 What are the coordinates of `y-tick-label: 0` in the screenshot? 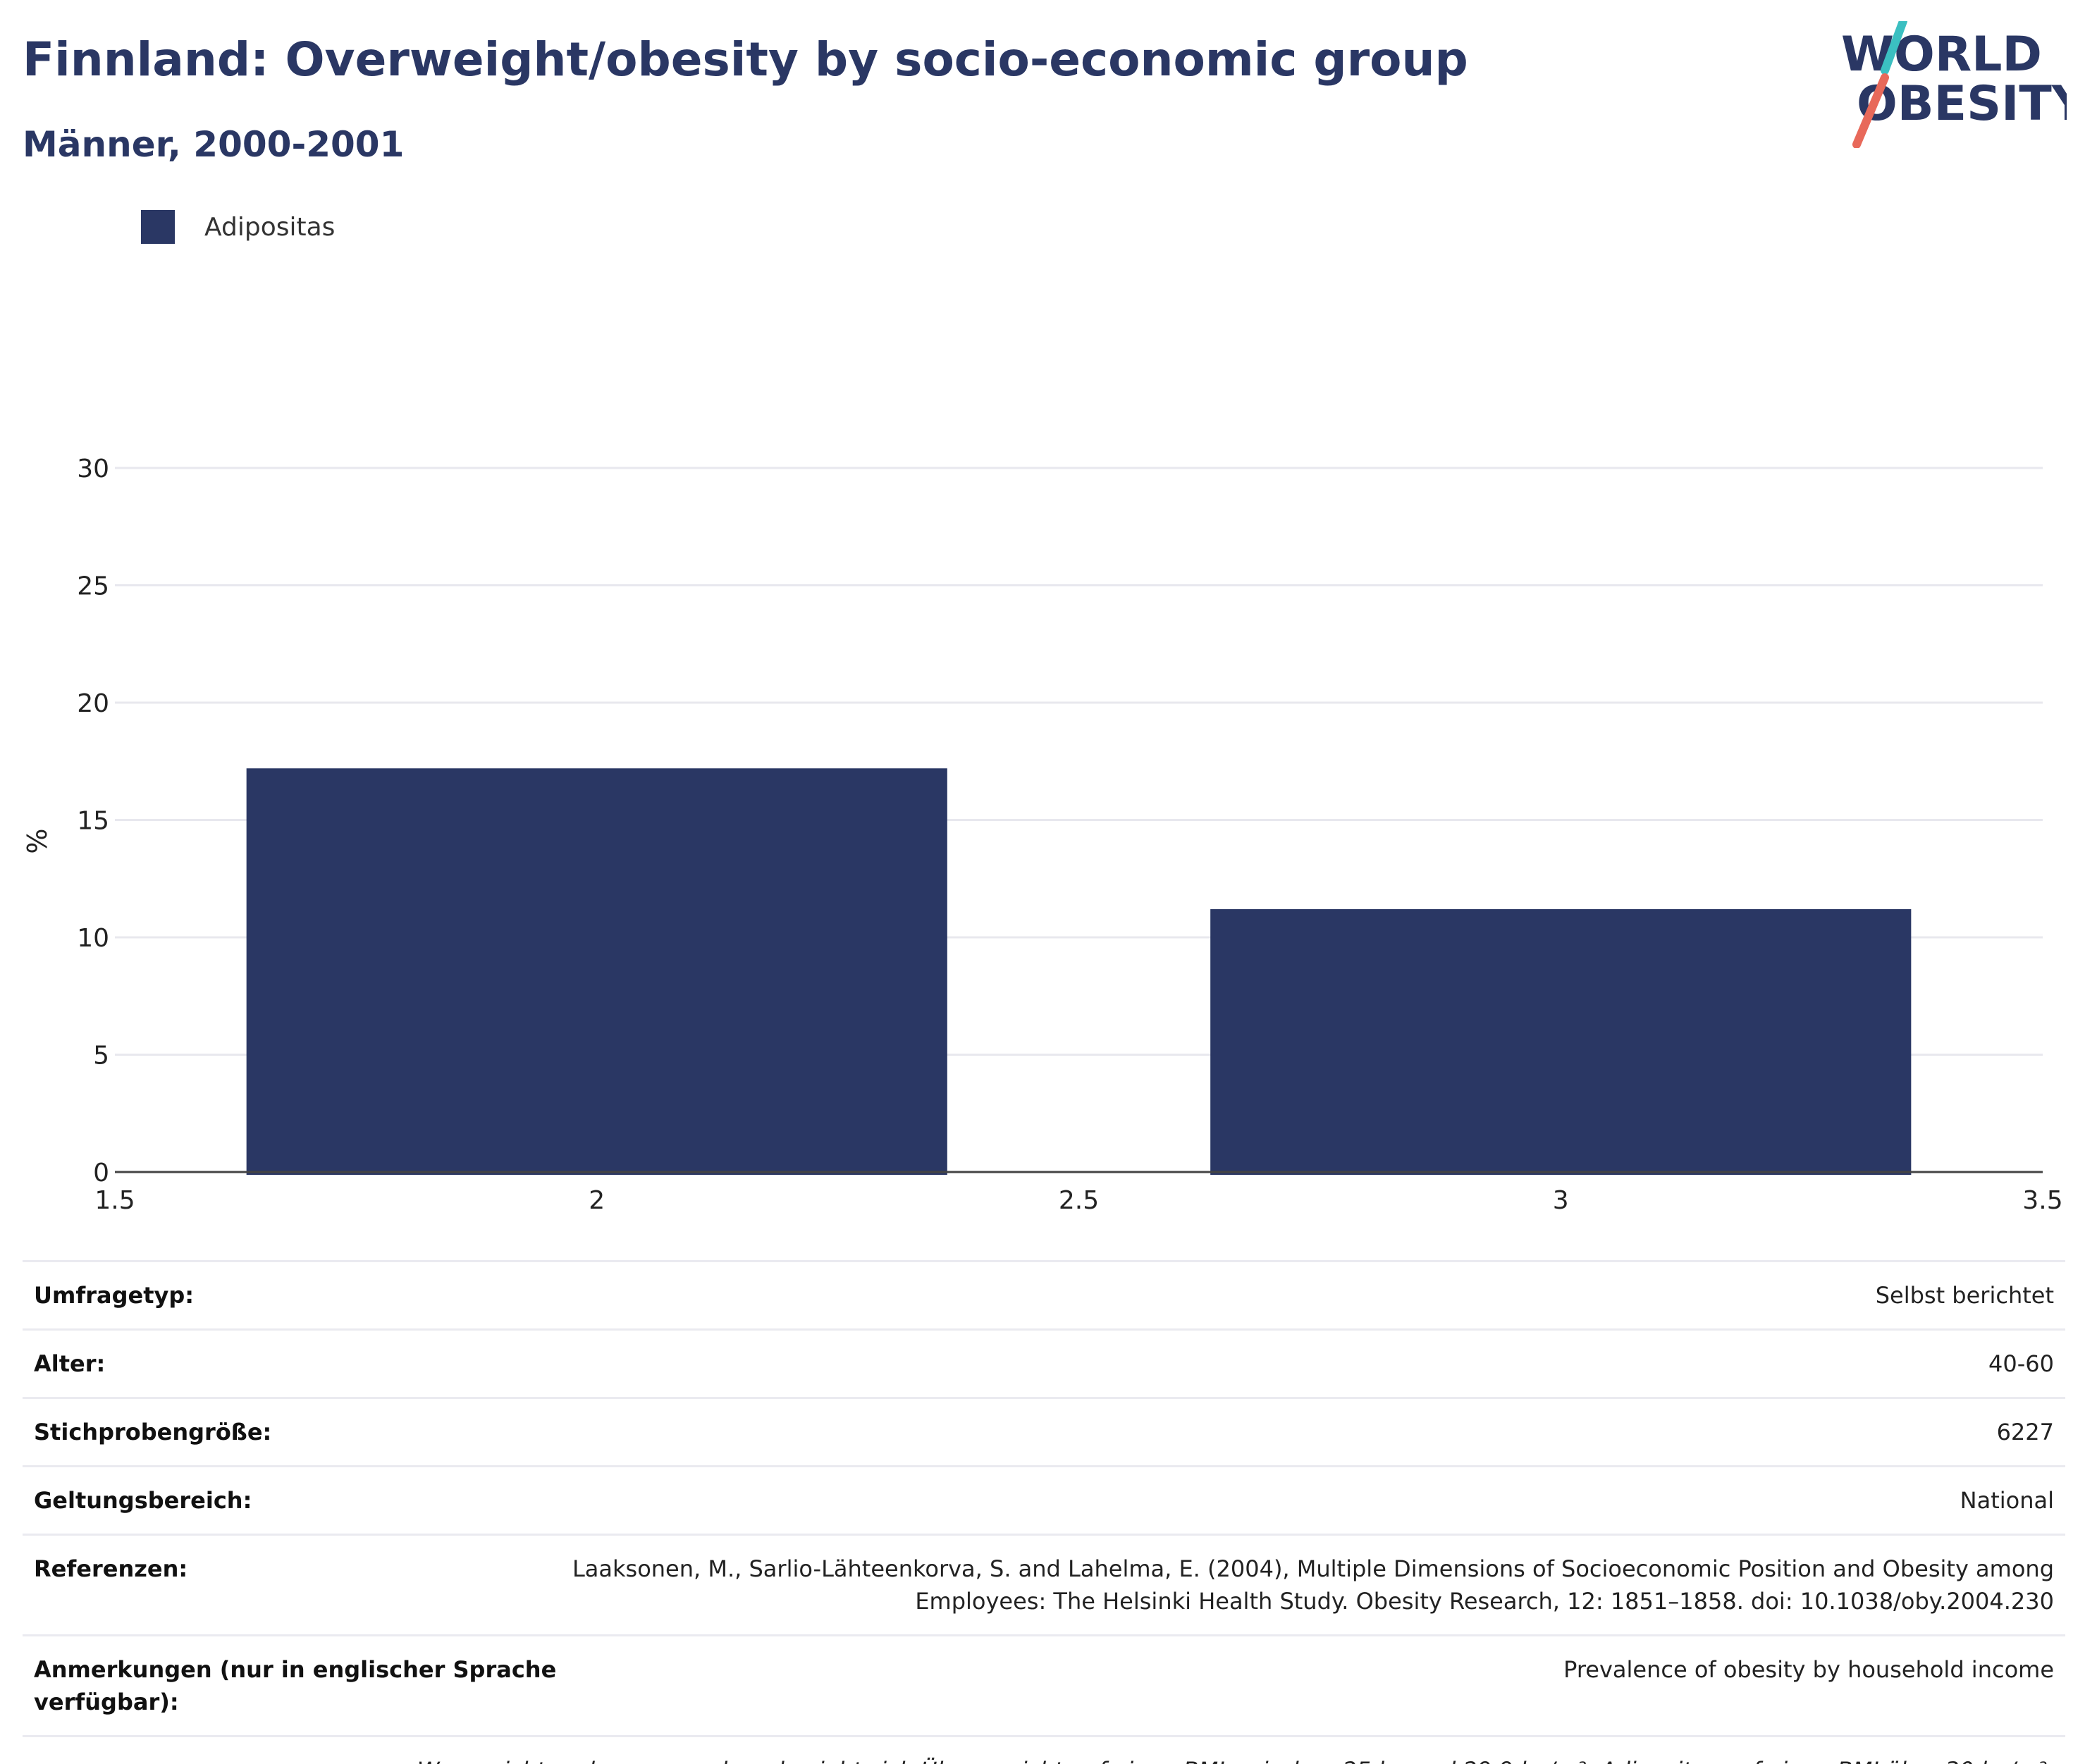 It's located at (101, 1173).